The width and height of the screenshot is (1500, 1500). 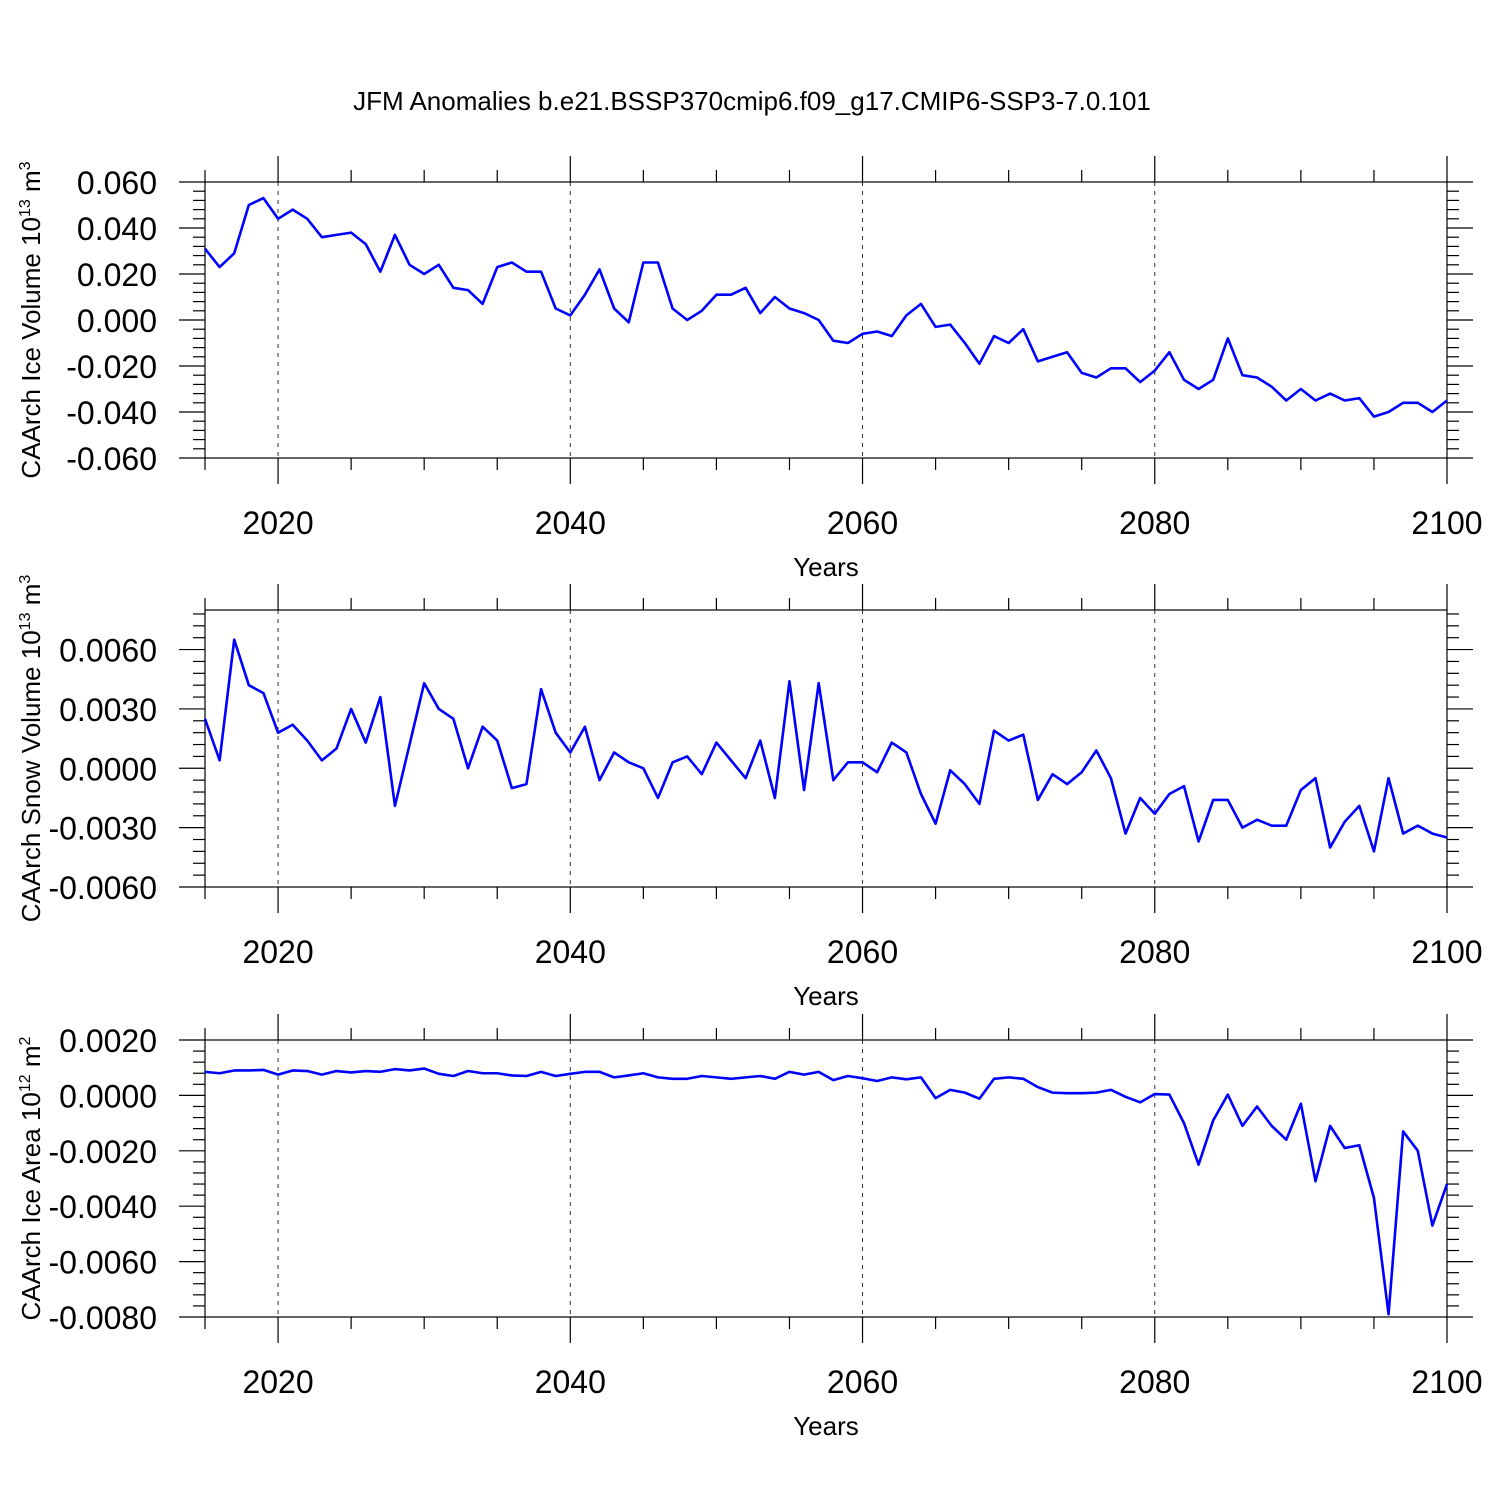 What do you see at coordinates (25, 1083) in the screenshot?
I see `y-axis-title-exponent: 12` at bounding box center [25, 1083].